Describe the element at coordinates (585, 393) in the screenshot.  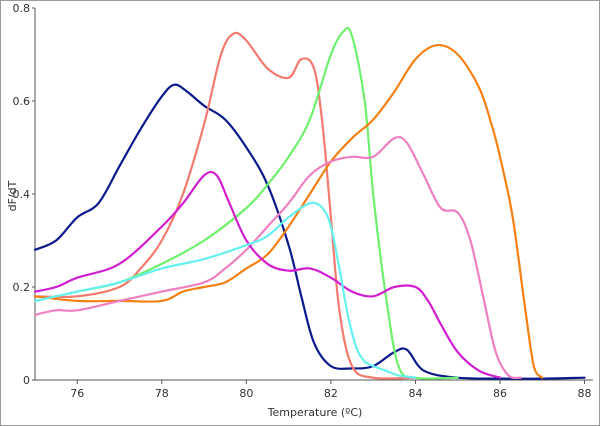
I see `x-tick-label: 88` at that location.